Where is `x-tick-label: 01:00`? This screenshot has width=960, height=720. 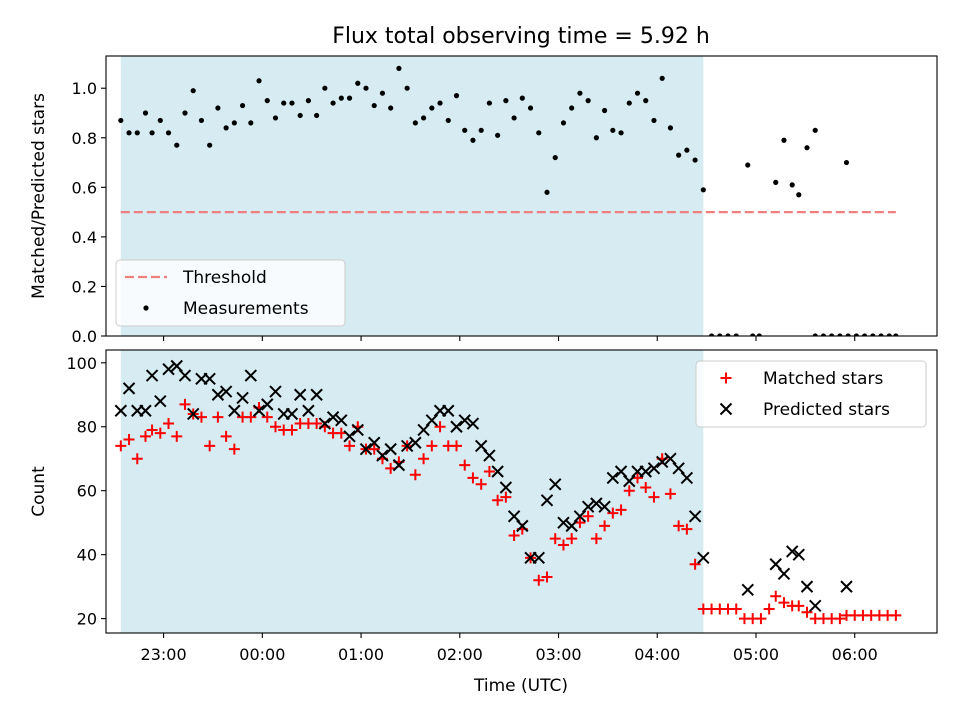
x-tick-label: 01:00 is located at coordinates (361, 654).